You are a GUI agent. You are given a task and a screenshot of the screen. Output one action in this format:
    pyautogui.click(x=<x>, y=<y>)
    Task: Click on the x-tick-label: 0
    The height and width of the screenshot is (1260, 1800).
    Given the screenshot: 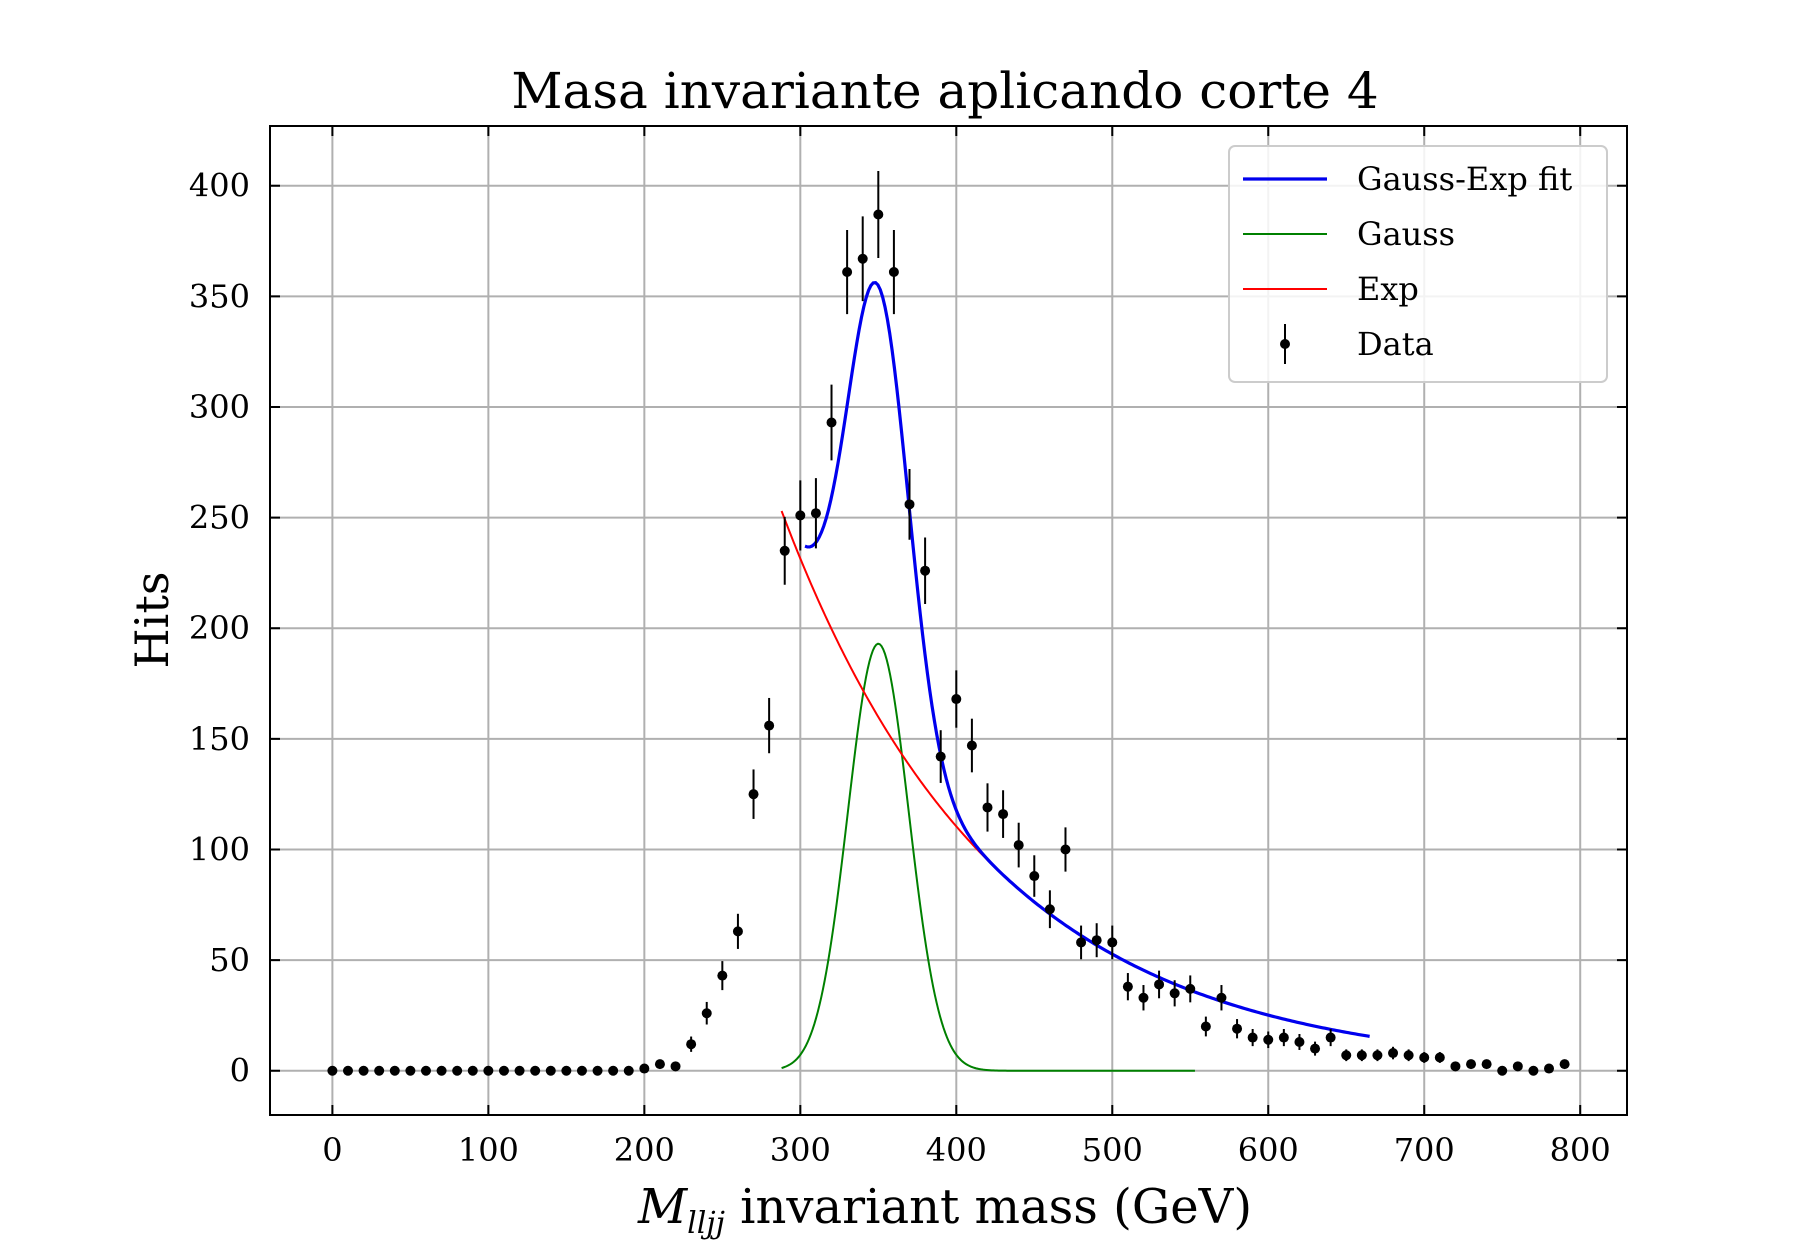 What is the action you would take?
    pyautogui.click(x=332, y=1150)
    